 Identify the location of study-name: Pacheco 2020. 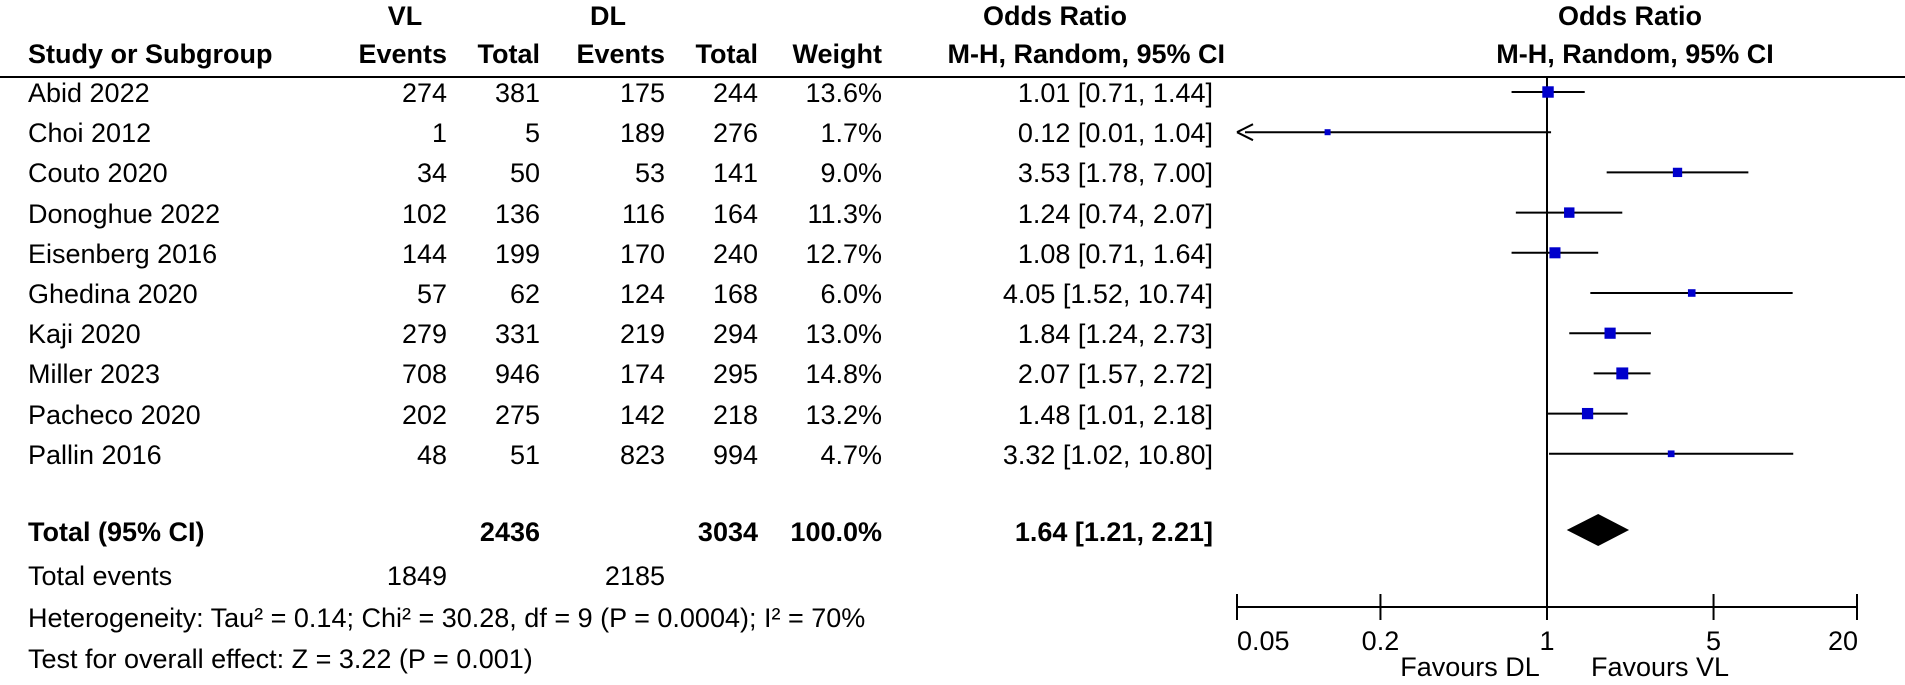
(114, 414).